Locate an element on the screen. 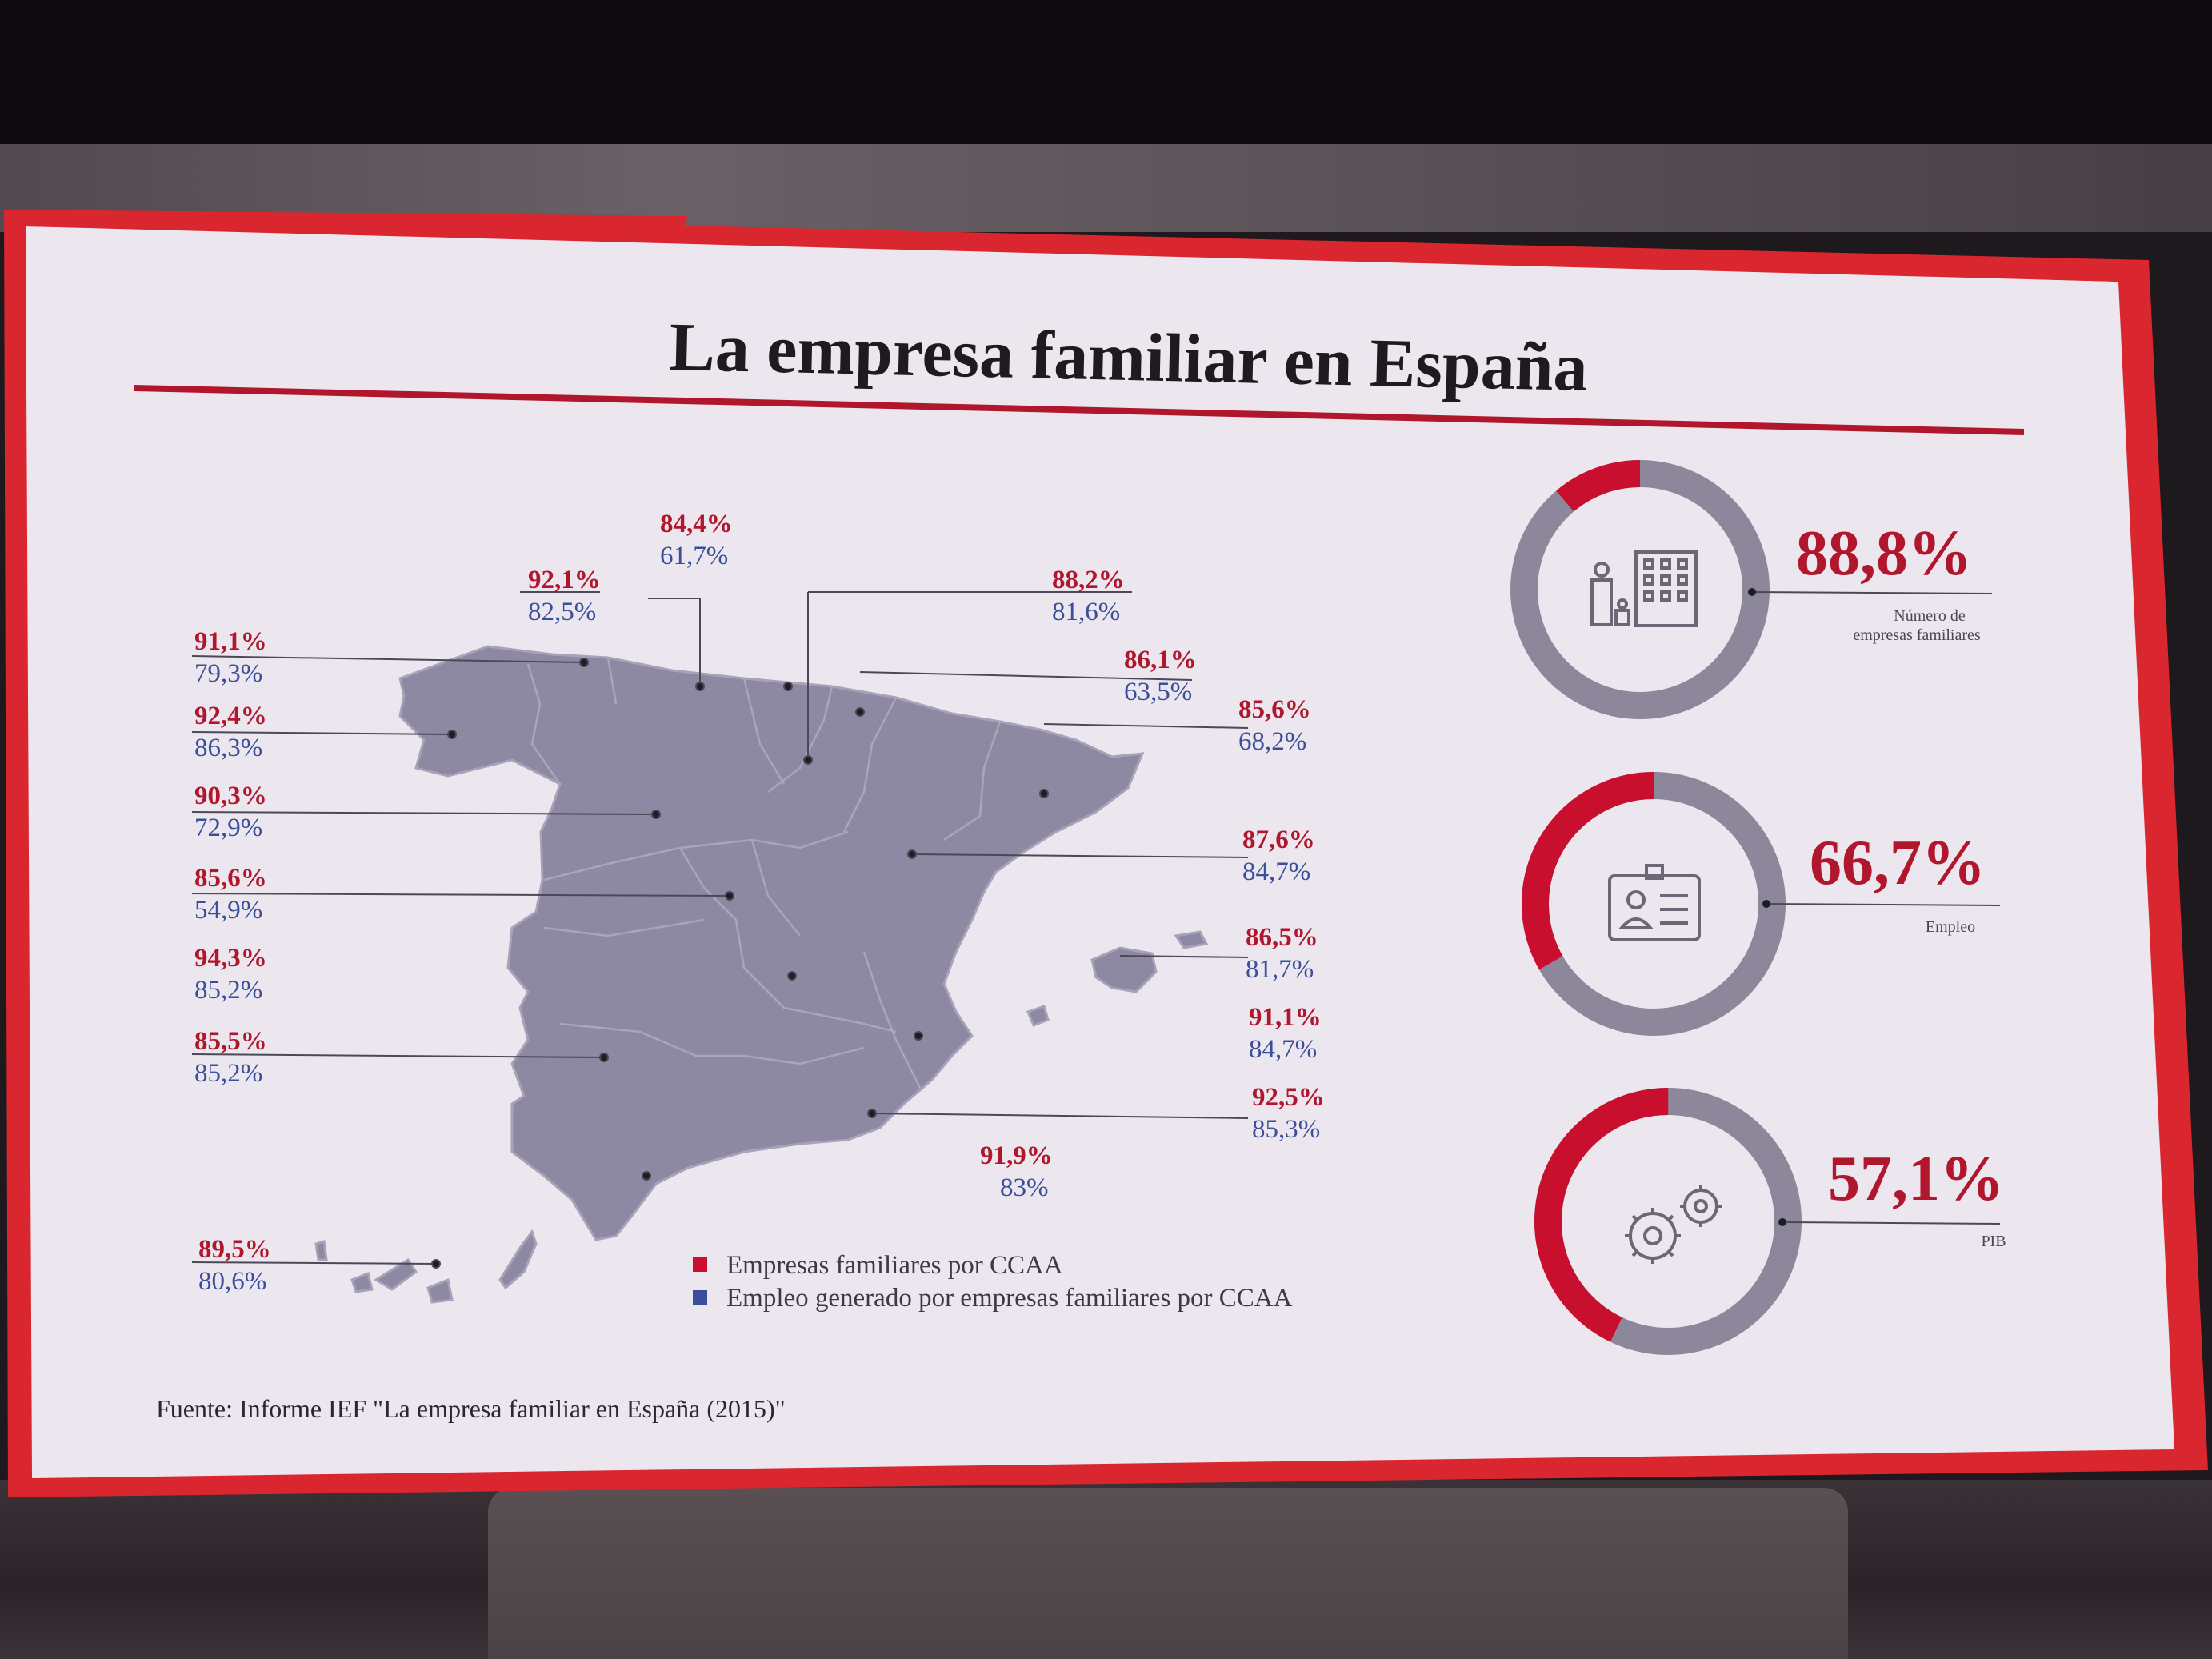 Image resolution: width=2212 pixels, height=1659 pixels. kpi-value-pib: 57,1% is located at coordinates (1916, 1179).